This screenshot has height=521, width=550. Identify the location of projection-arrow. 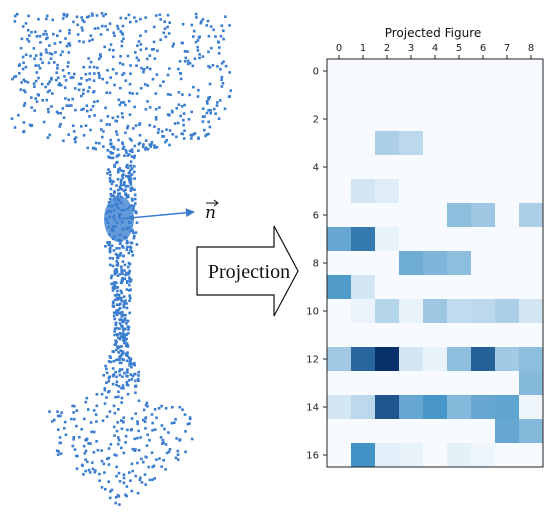
(247, 271).